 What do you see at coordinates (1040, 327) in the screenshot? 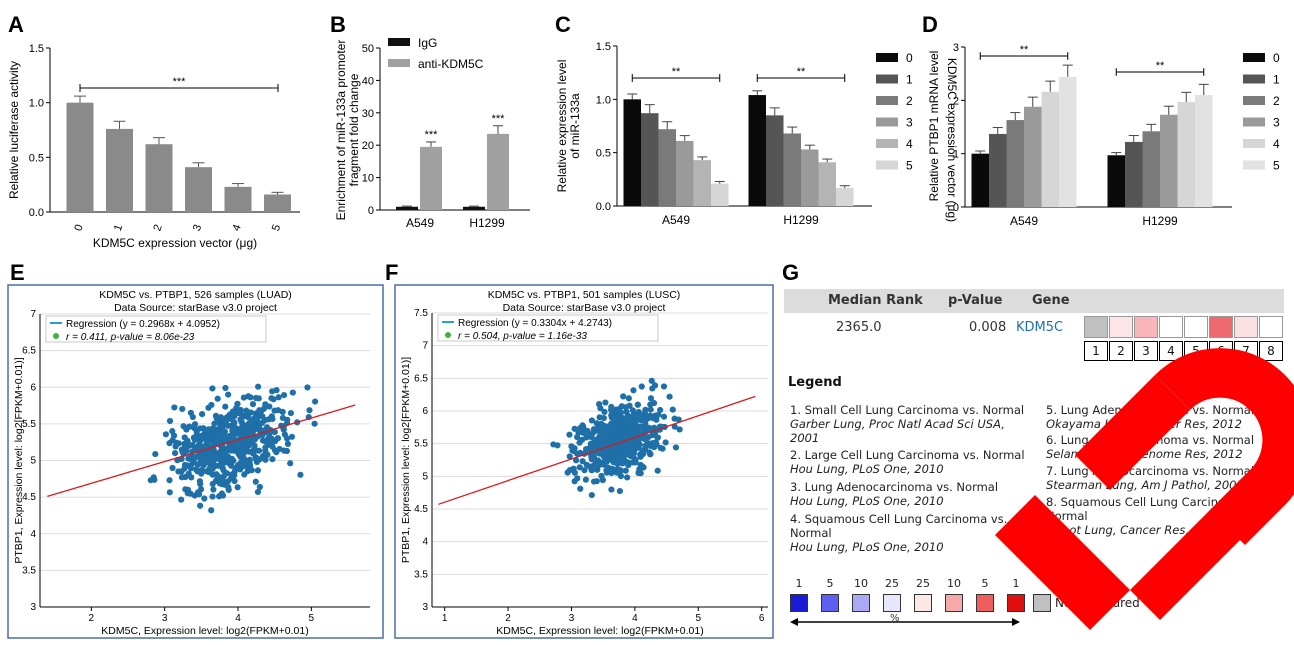
I see `gene-link: KDM5C` at bounding box center [1040, 327].